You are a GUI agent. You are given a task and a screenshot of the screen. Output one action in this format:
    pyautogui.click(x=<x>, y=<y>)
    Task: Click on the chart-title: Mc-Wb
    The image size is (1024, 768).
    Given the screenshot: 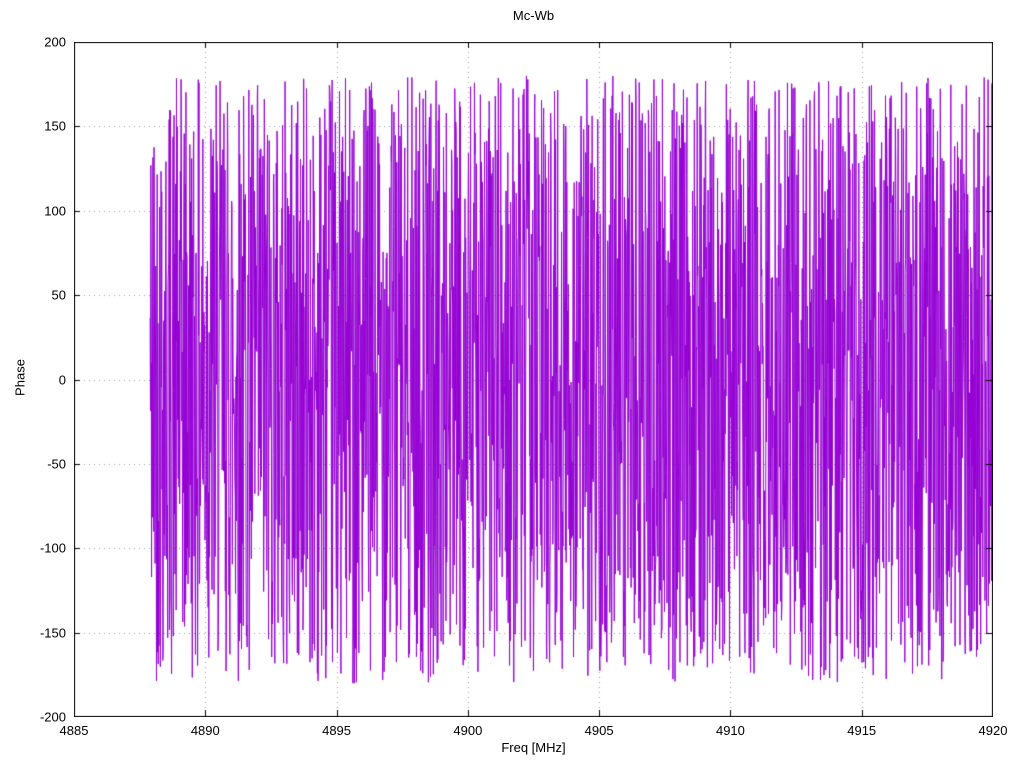 What is the action you would take?
    pyautogui.click(x=533, y=15)
    